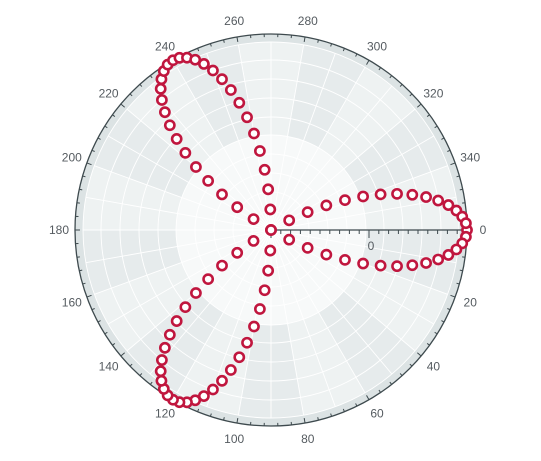 Image resolution: width=541 pixels, height=461 pixels. What do you see at coordinates (377, 46) in the screenshot?
I see `angle-tick-label: 300` at bounding box center [377, 46].